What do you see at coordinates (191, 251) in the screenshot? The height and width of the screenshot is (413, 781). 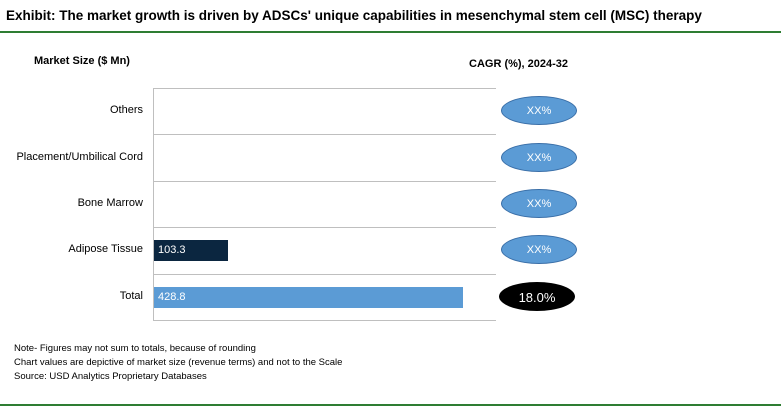 I see `bar: 103.3` at bounding box center [191, 251].